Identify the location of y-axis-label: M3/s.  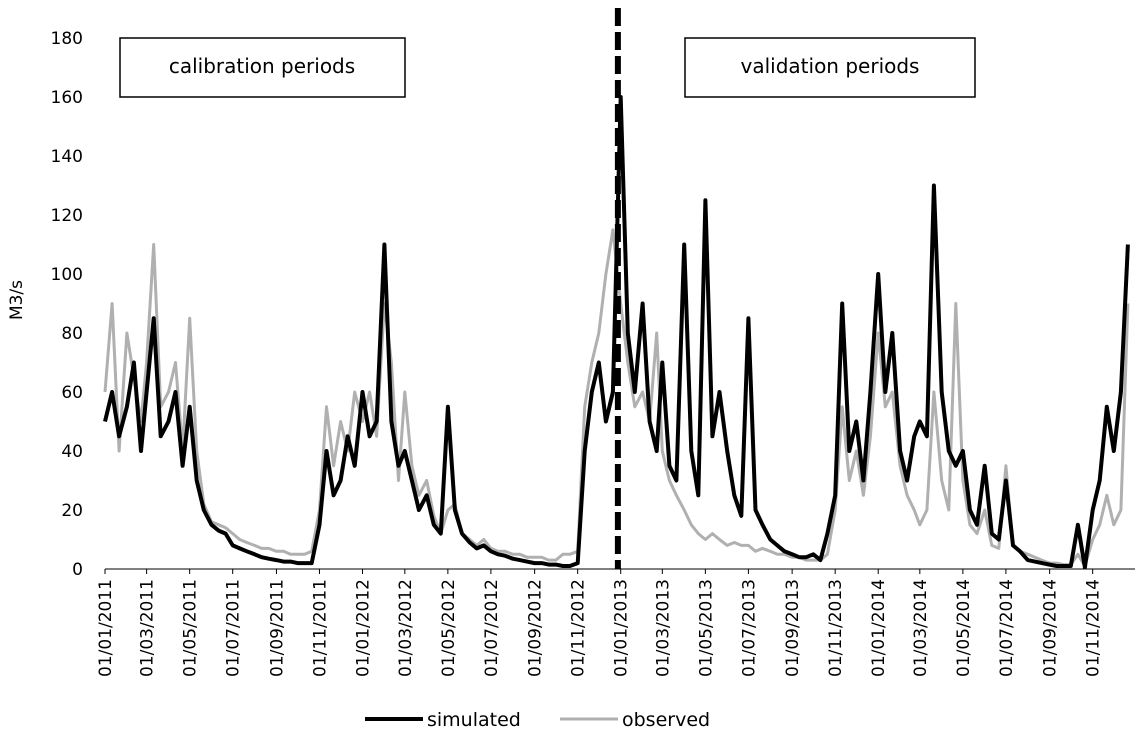
(17, 300).